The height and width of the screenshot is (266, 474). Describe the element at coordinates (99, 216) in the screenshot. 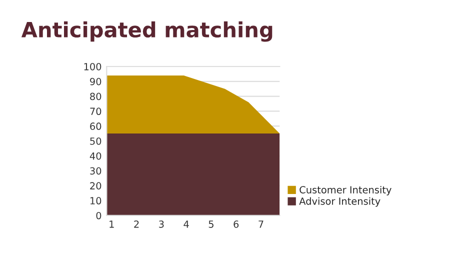

I see `y-tick-label: 0` at that location.